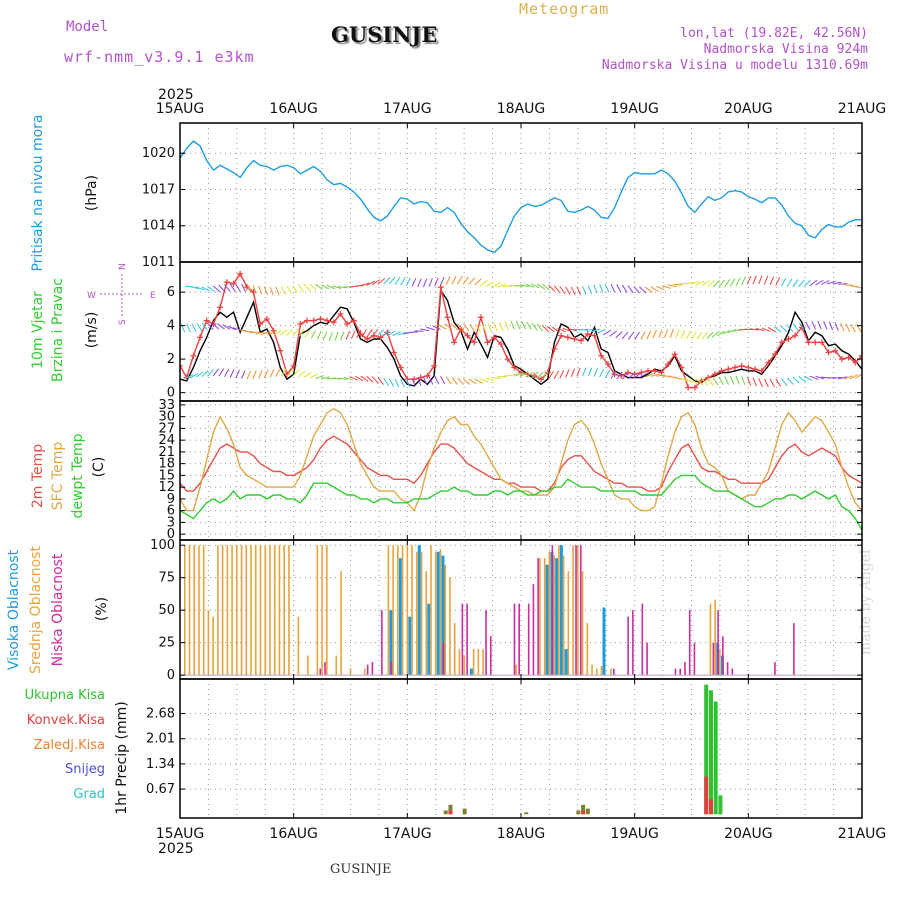 This screenshot has height=900, width=900. What do you see at coordinates (521, 470) in the screenshot?
I see `panel-plot-temperature` at bounding box center [521, 470].